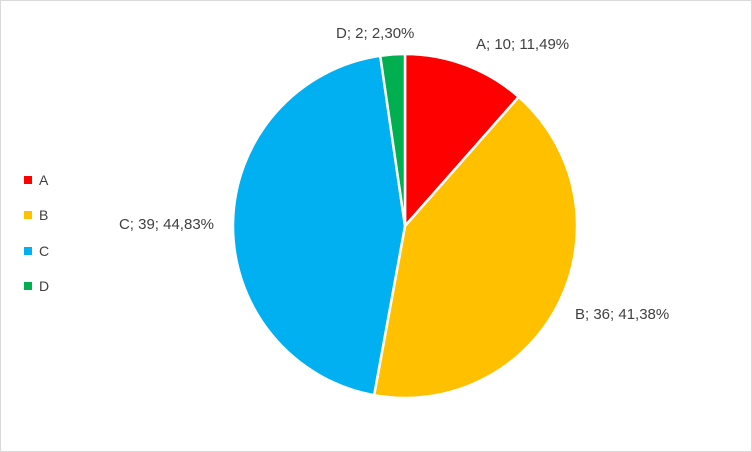  What do you see at coordinates (36, 287) in the screenshot?
I see `legend-item-d: D` at bounding box center [36, 287].